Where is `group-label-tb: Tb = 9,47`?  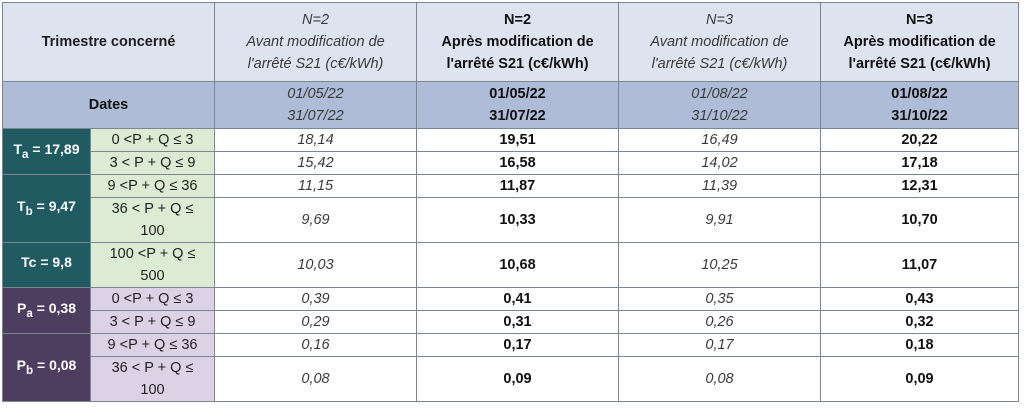
group-label-tb: Tb = 9,47 is located at coordinates (46, 208).